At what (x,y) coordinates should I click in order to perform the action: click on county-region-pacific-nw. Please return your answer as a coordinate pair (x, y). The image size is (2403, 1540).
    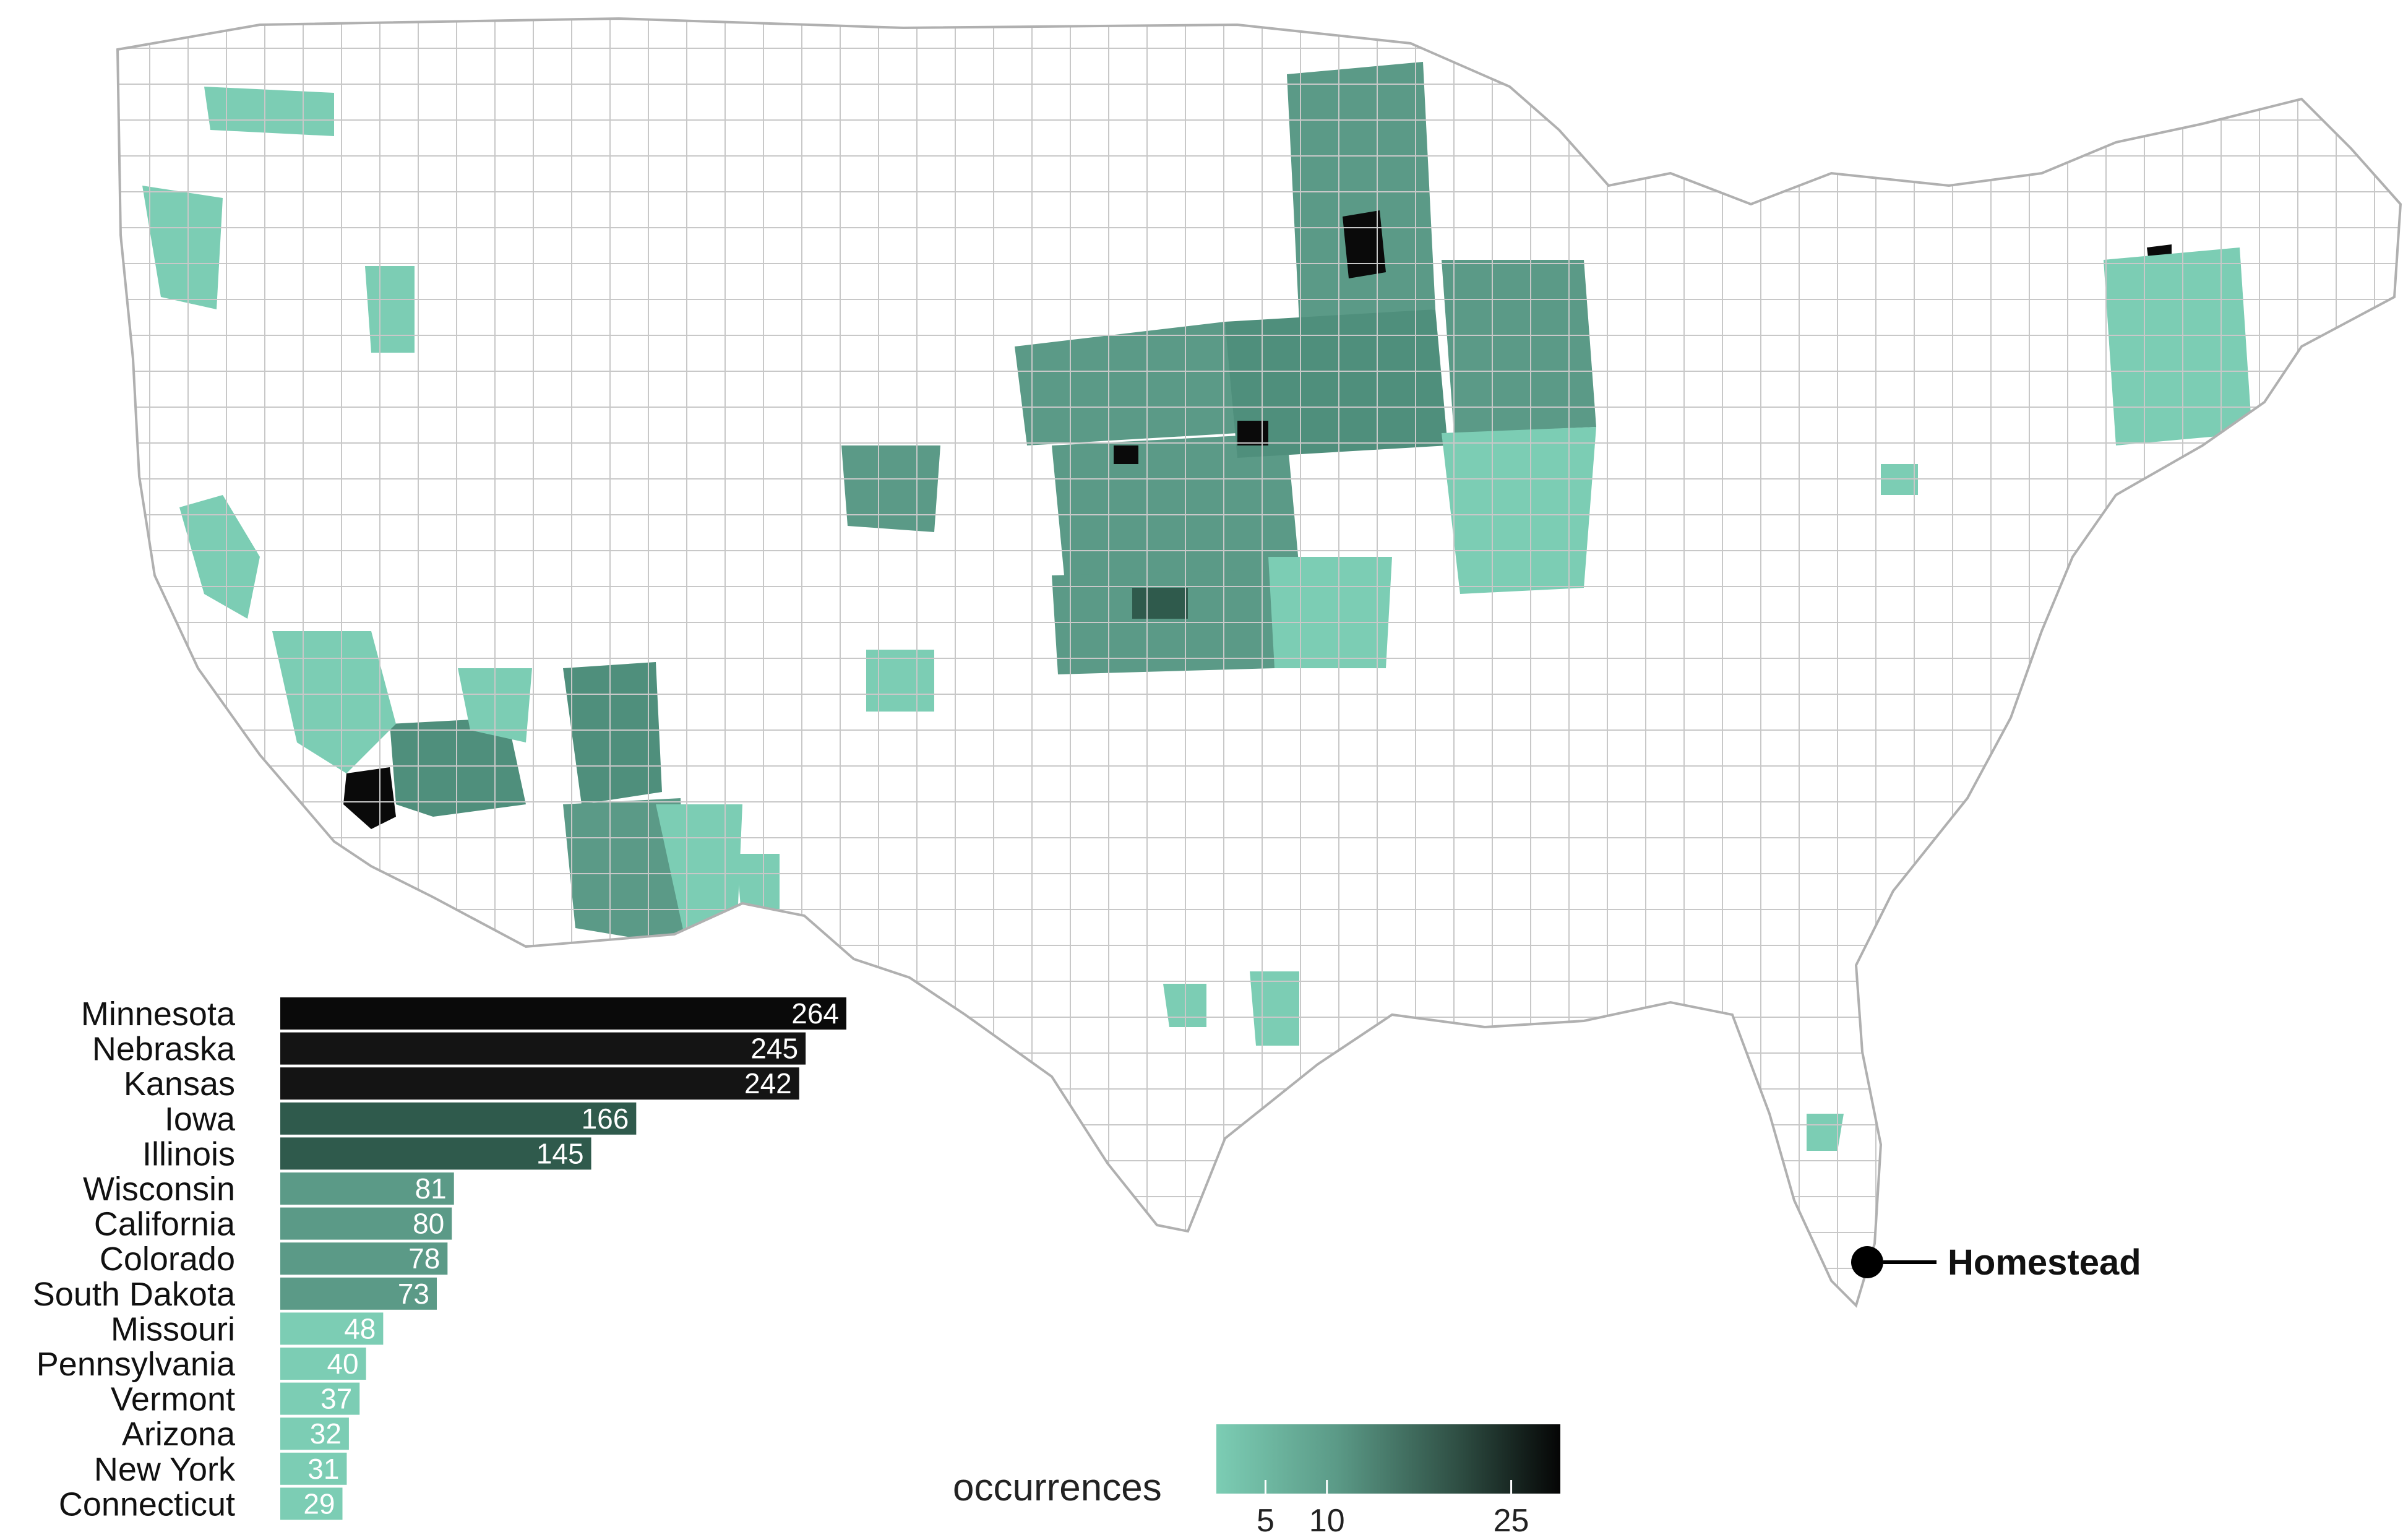
    Looking at the image, I should click on (269, 112).